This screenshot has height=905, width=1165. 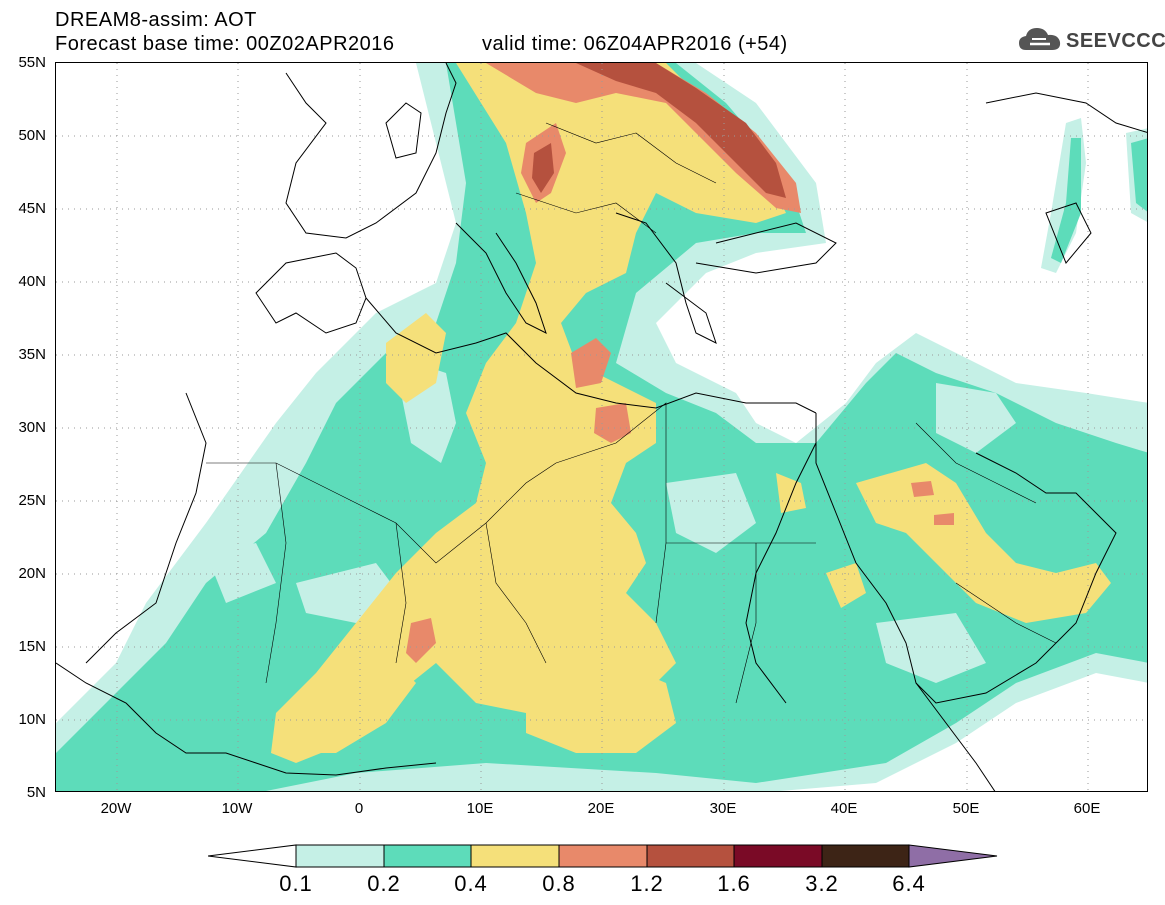 What do you see at coordinates (1115, 41) in the screenshot?
I see `logo-text: SEEVCCC` at bounding box center [1115, 41].